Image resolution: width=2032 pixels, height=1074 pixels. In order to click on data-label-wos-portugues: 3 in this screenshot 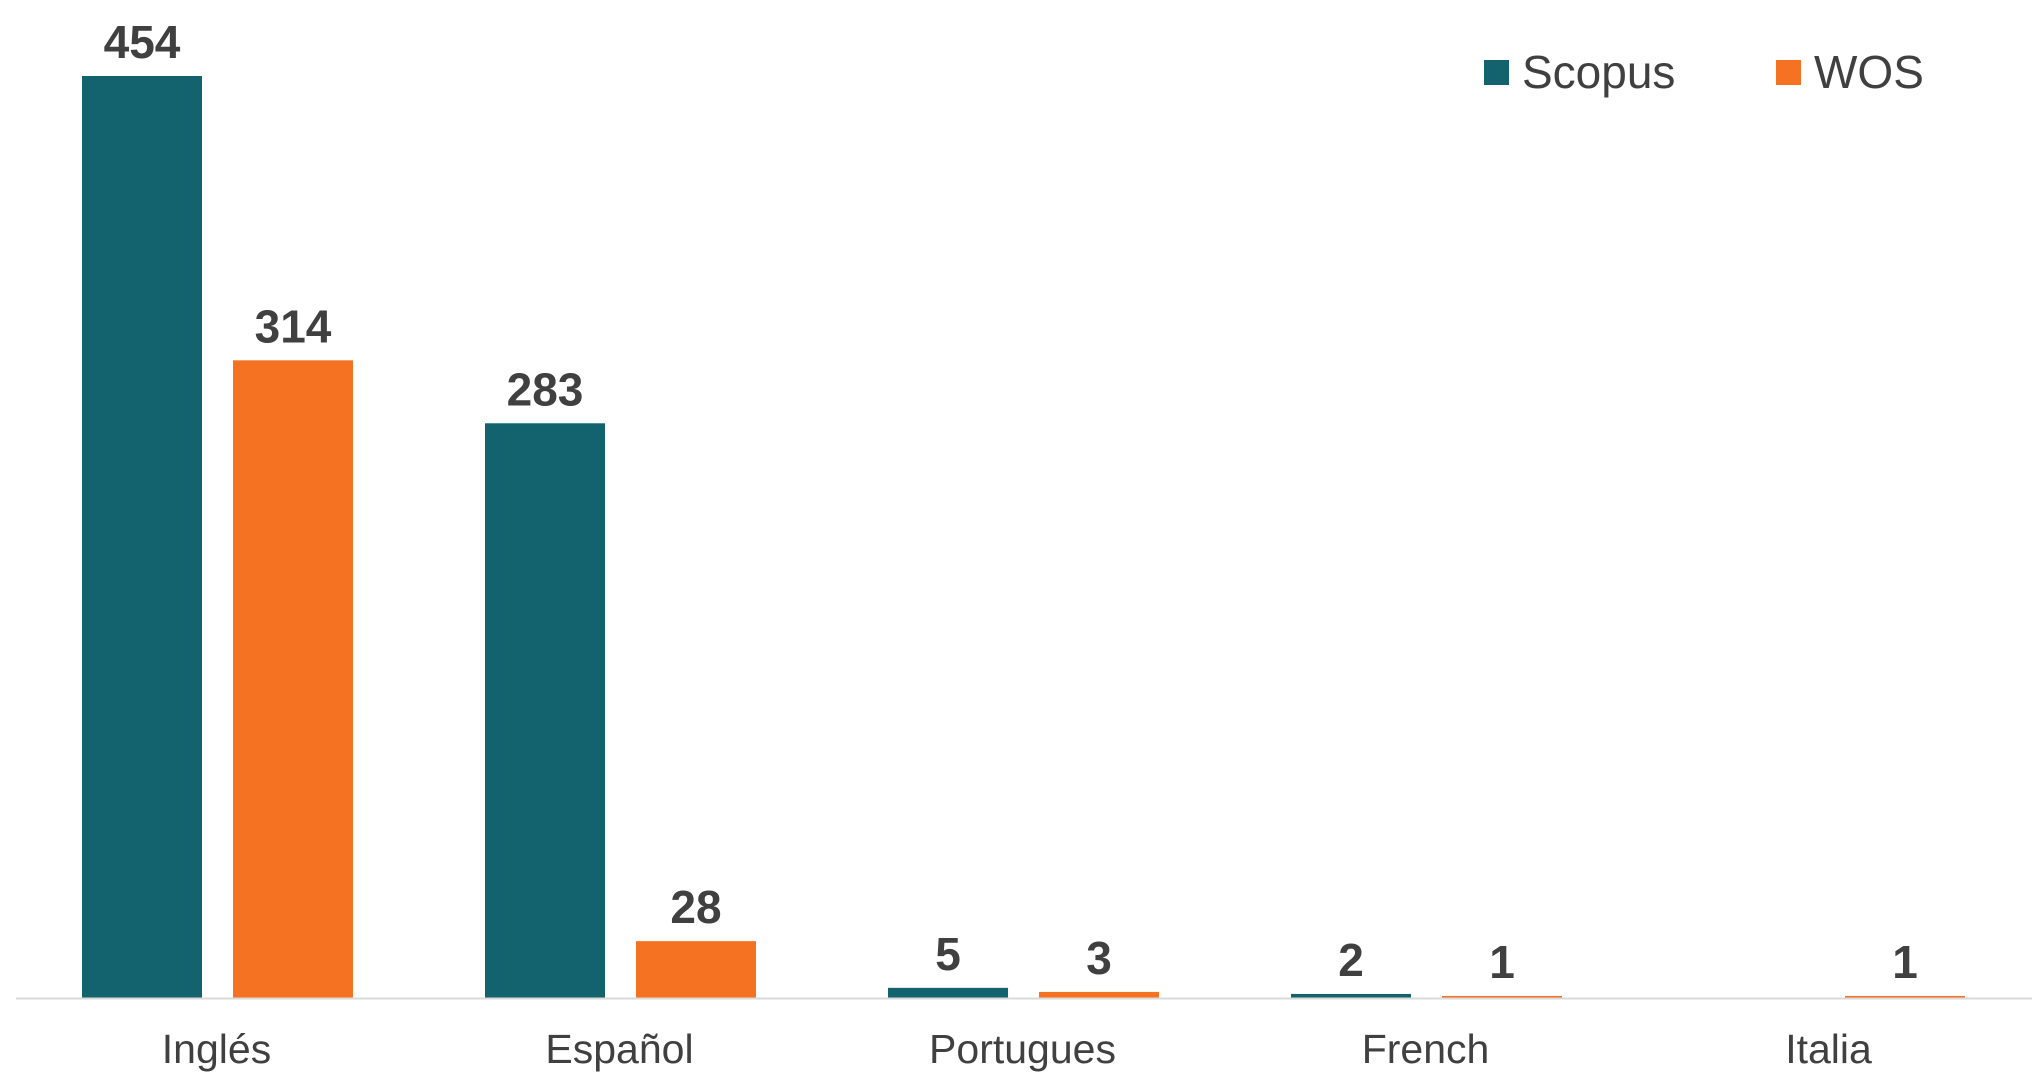, I will do `click(1099, 958)`.